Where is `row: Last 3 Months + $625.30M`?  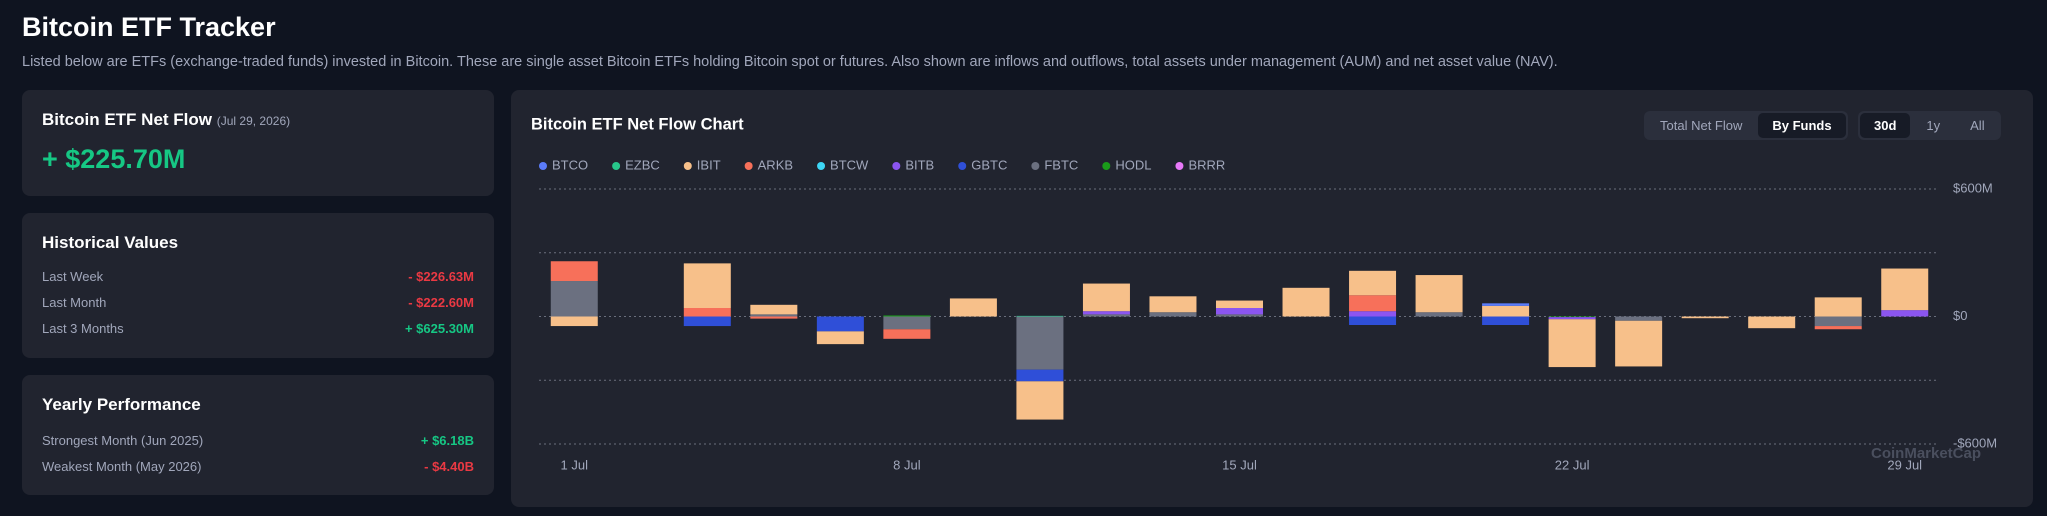 row: Last 3 Months + $625.30M is located at coordinates (258, 328).